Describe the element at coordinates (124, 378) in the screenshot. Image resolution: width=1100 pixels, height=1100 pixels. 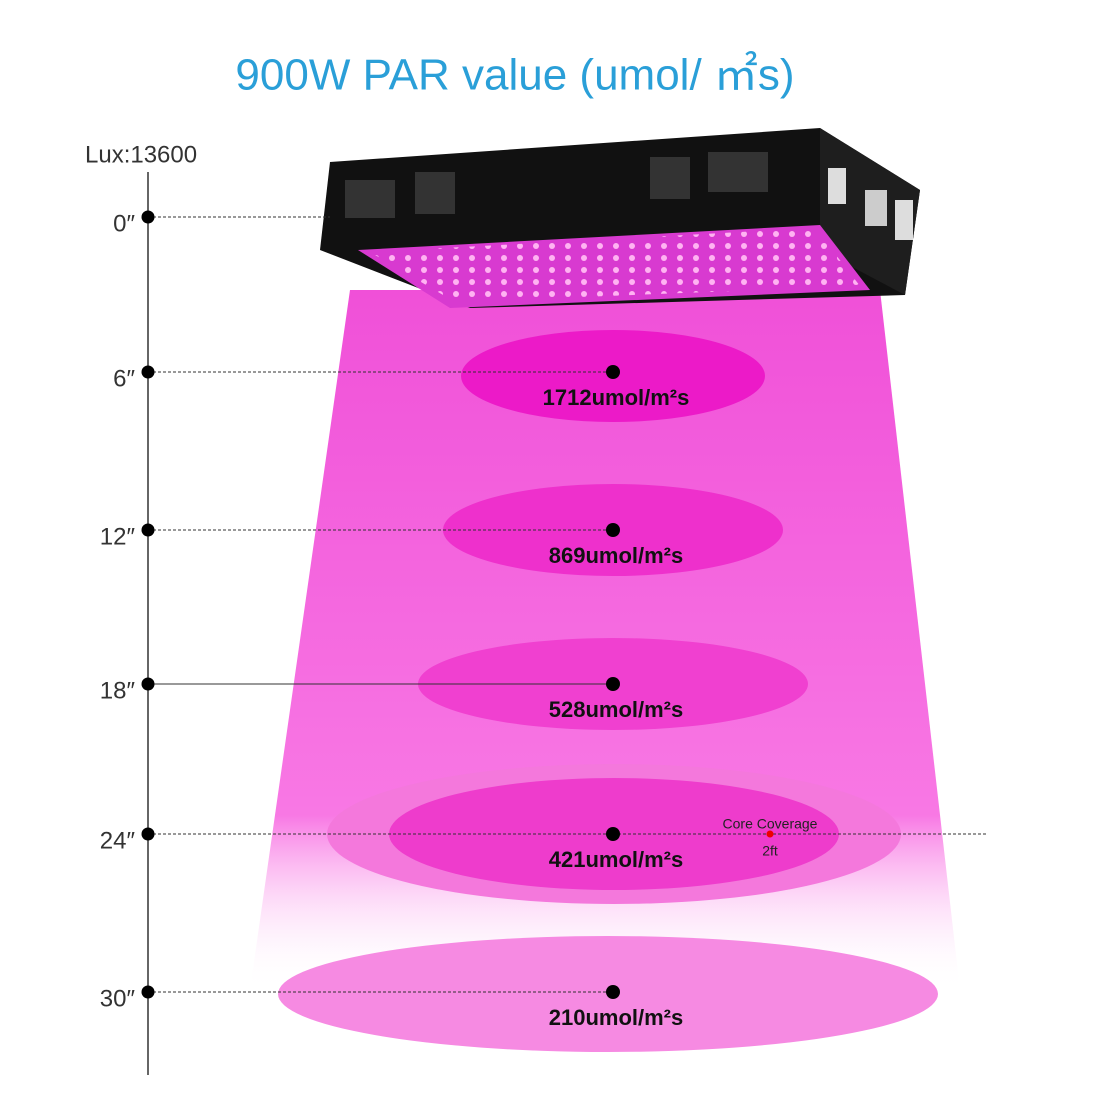
I see `distance-label: 6″` at that location.